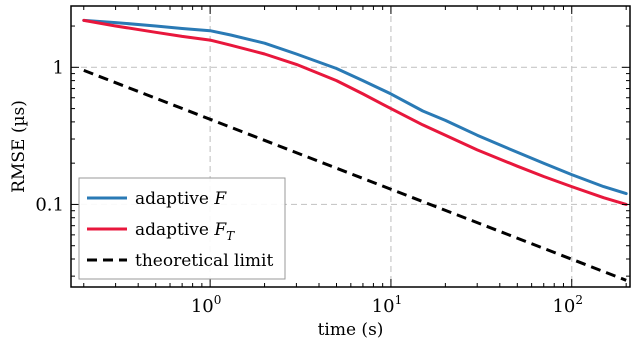 The height and width of the screenshot is (345, 633). What do you see at coordinates (181, 199) in the screenshot?
I see `legend-label-0: adaptive F` at bounding box center [181, 199].